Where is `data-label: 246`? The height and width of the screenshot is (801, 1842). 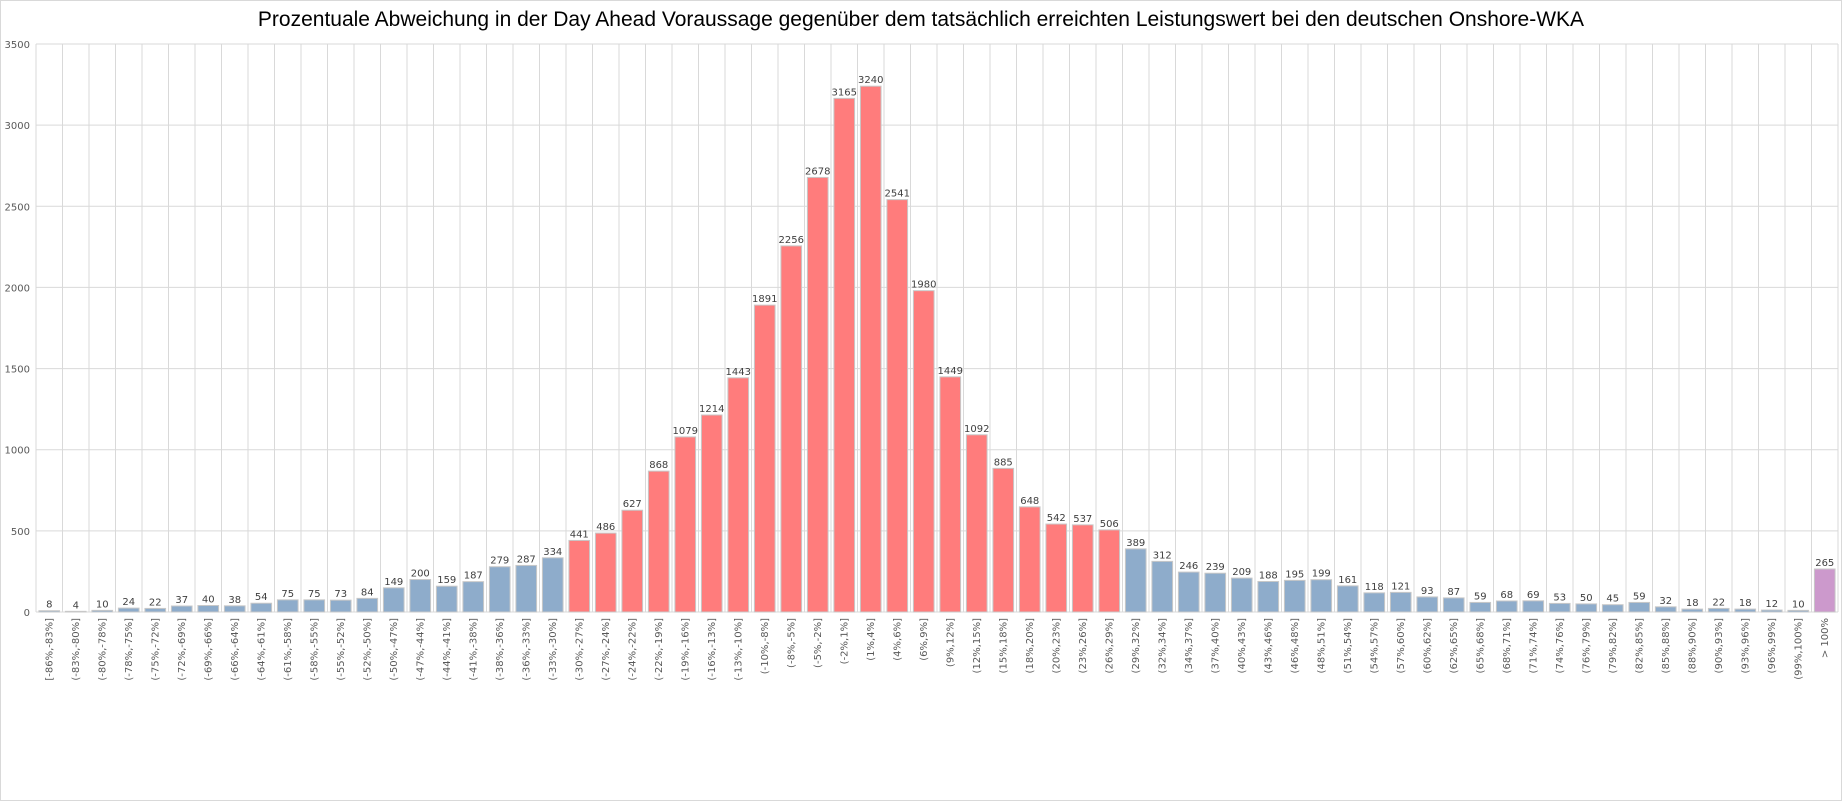 data-label: 246 is located at coordinates (1188, 566).